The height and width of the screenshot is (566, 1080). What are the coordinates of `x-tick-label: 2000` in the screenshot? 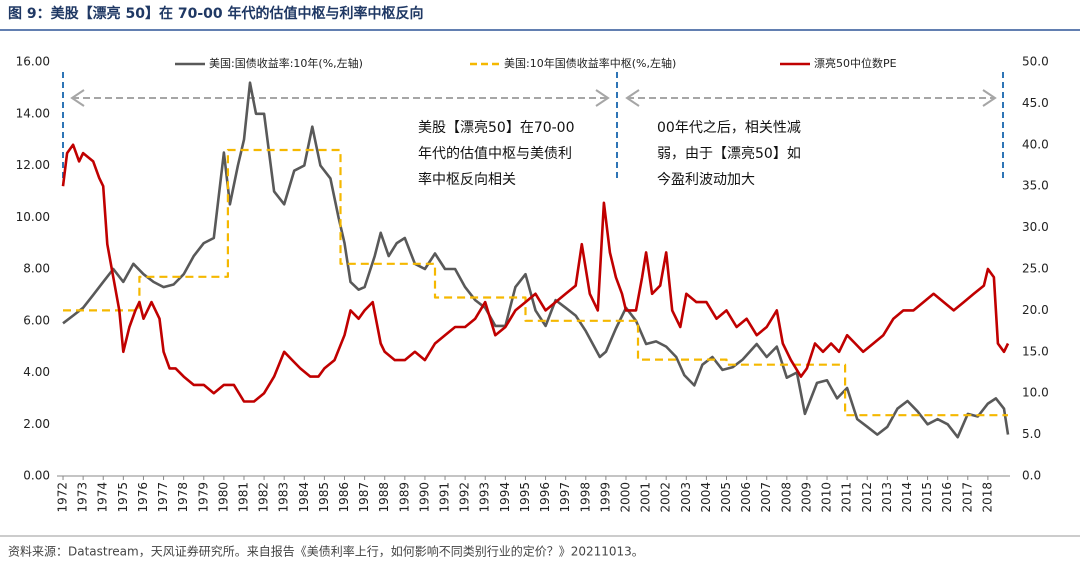 It's located at (625, 497).